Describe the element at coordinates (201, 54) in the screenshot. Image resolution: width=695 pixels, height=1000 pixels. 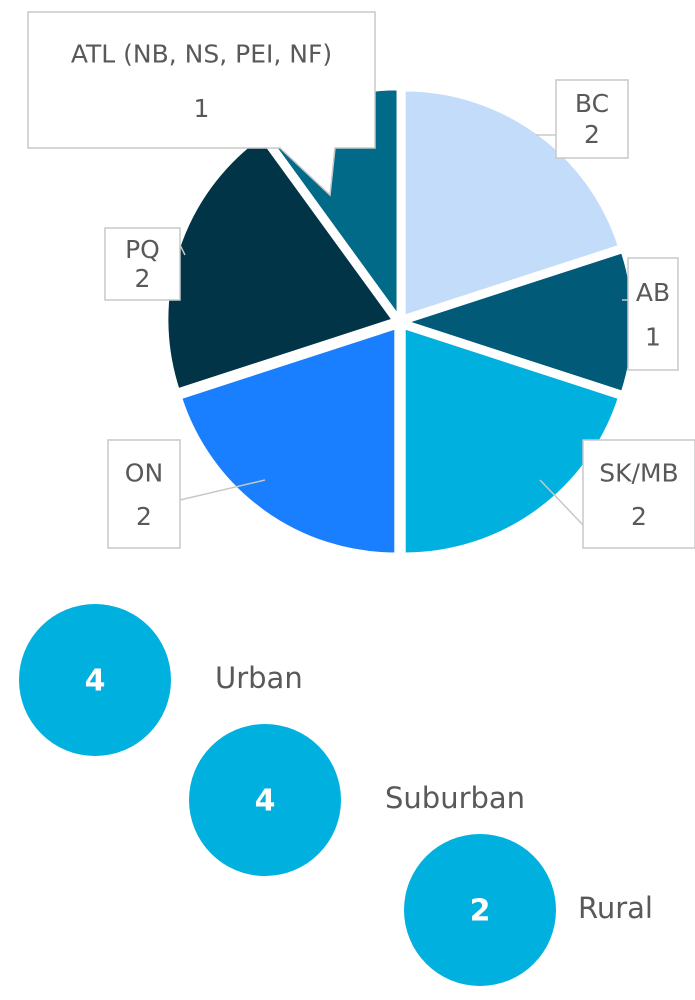
I see `category-label: ATL (NB, NS, PEI, NF)` at that location.